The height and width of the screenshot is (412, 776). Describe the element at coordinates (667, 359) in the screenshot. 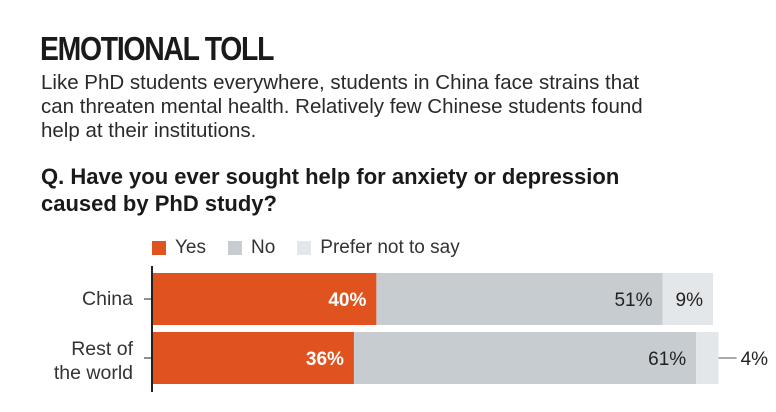

I see `data-label-no-rest-of-world: 61%` at that location.